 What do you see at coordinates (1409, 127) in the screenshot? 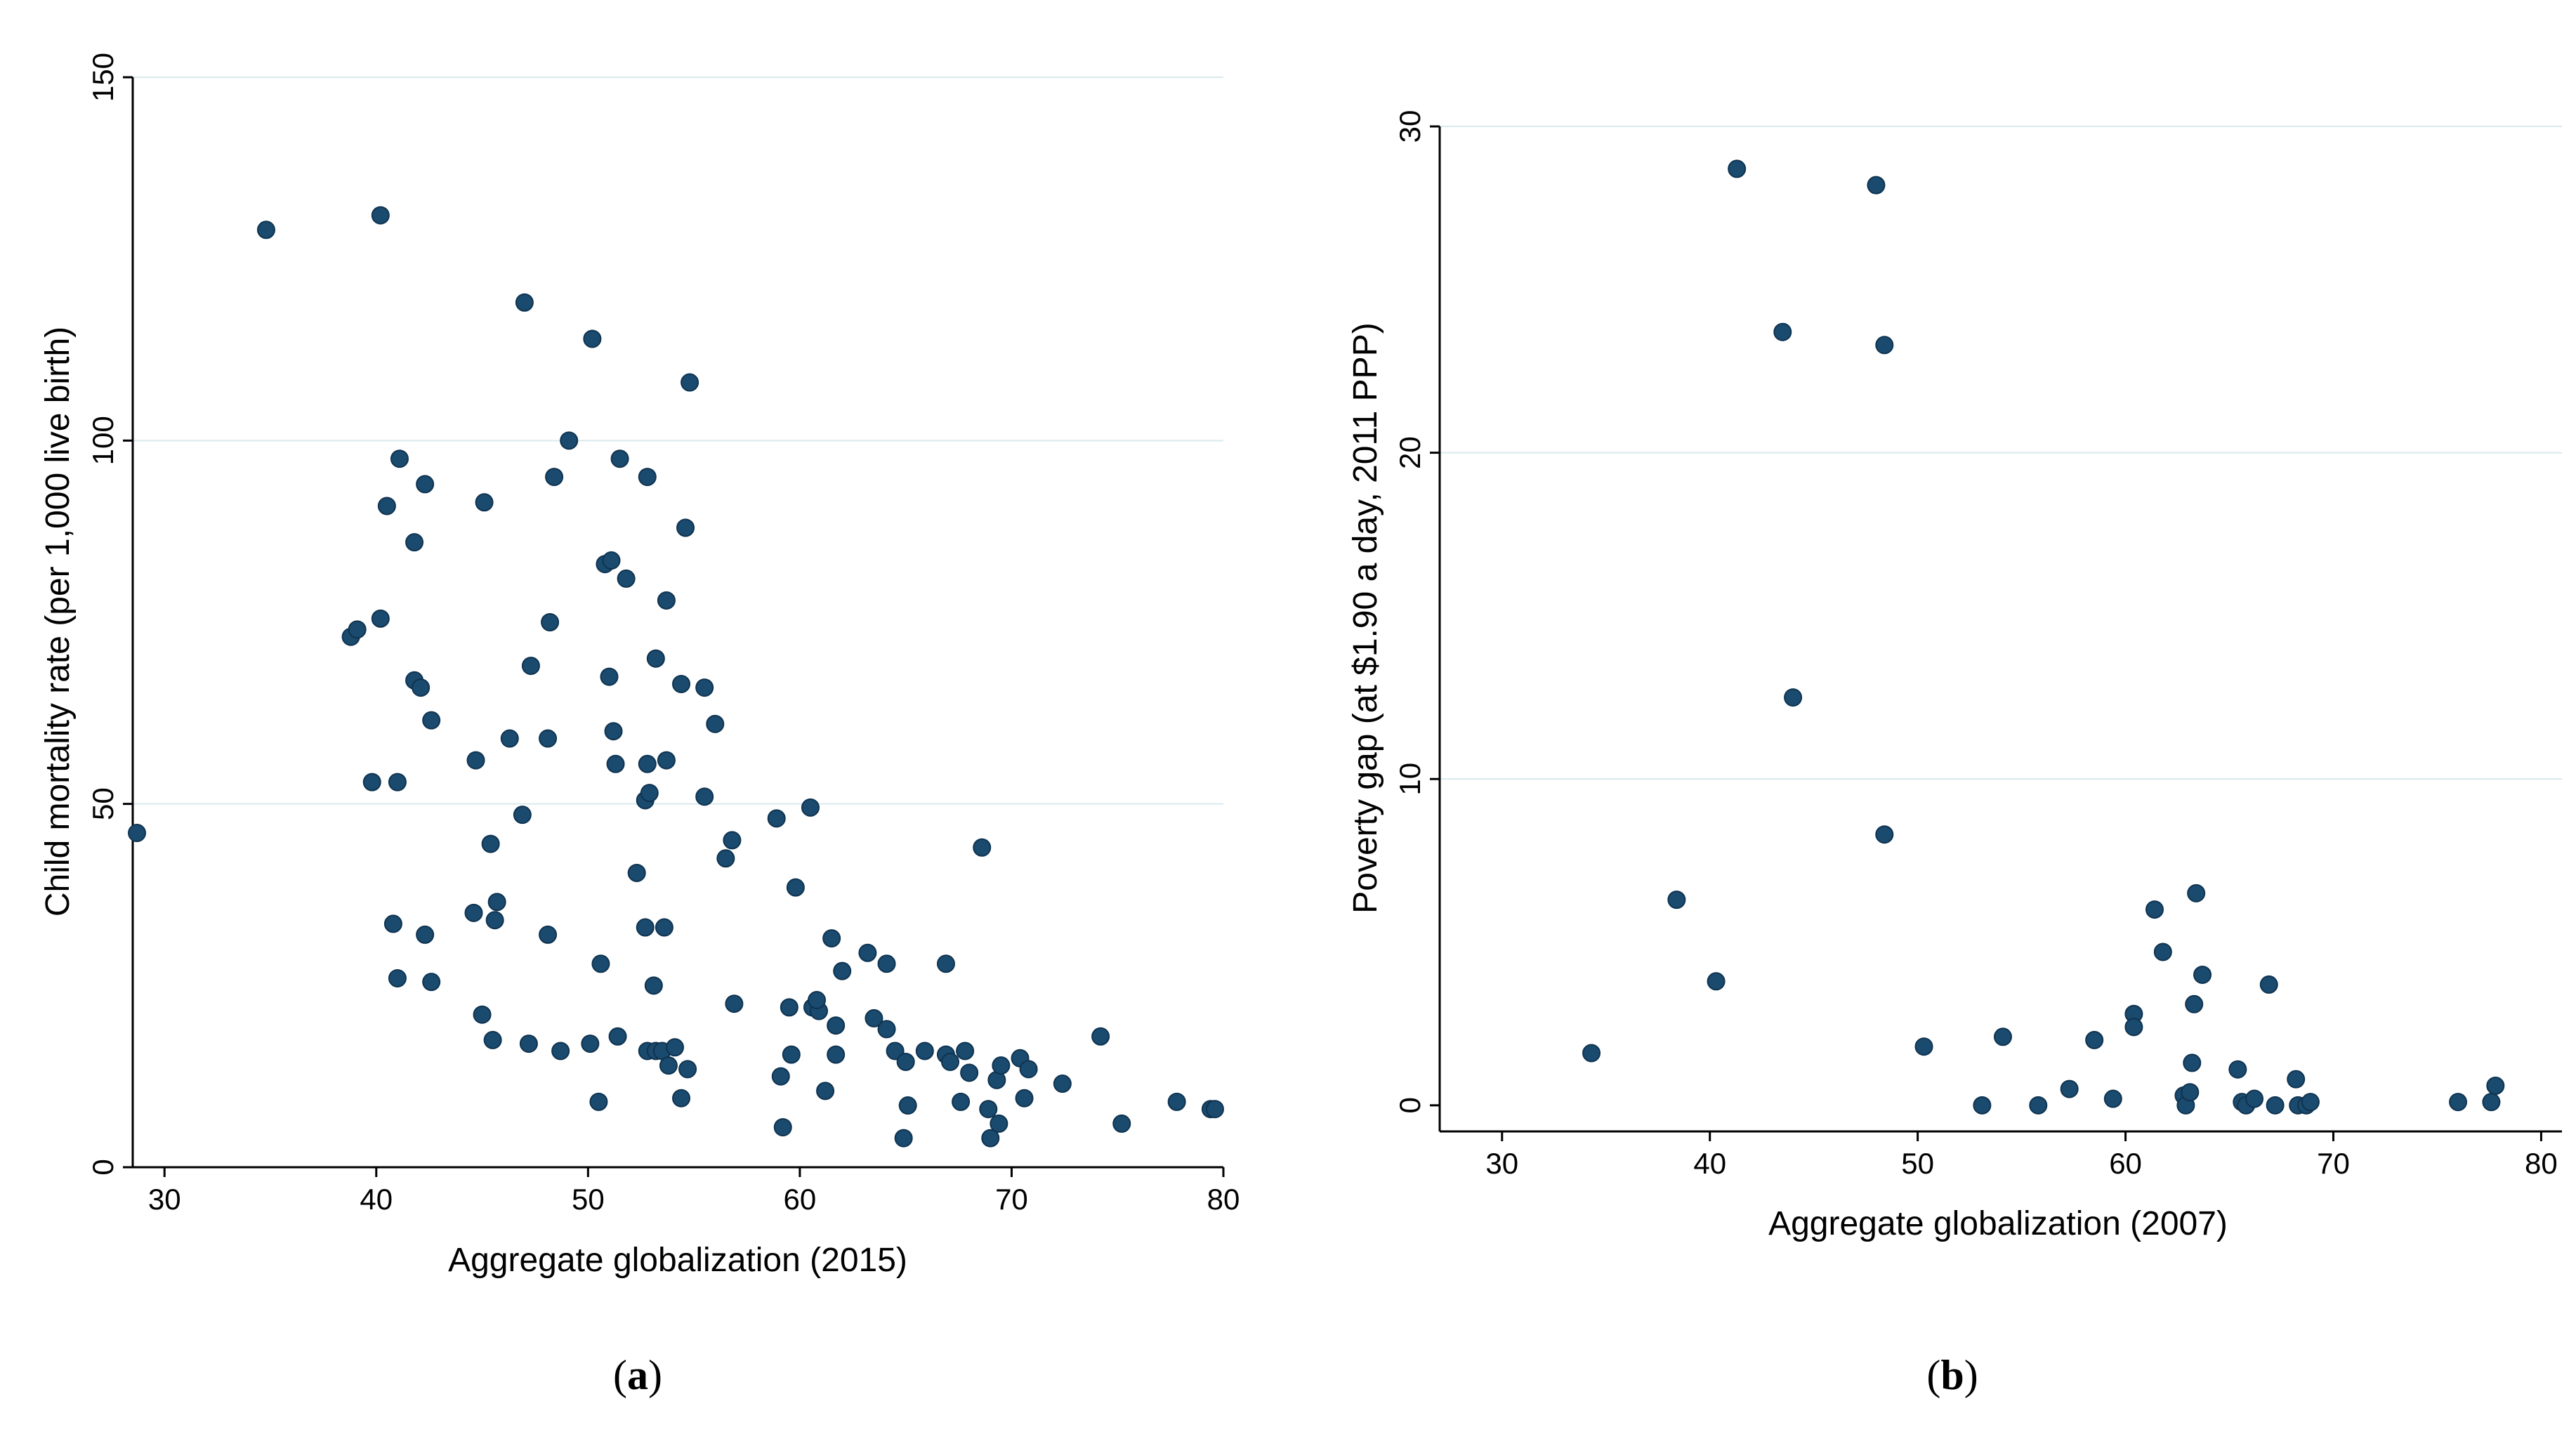
I see `panel-b-y-tick-label: 30` at bounding box center [1409, 127].